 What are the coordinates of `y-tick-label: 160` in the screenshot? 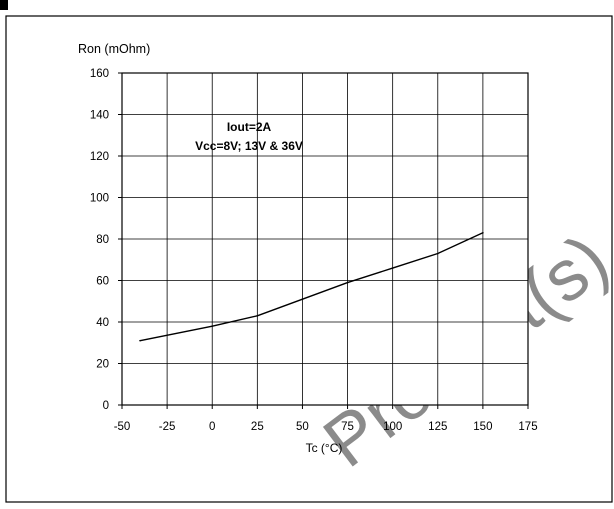 It's located at (99, 74).